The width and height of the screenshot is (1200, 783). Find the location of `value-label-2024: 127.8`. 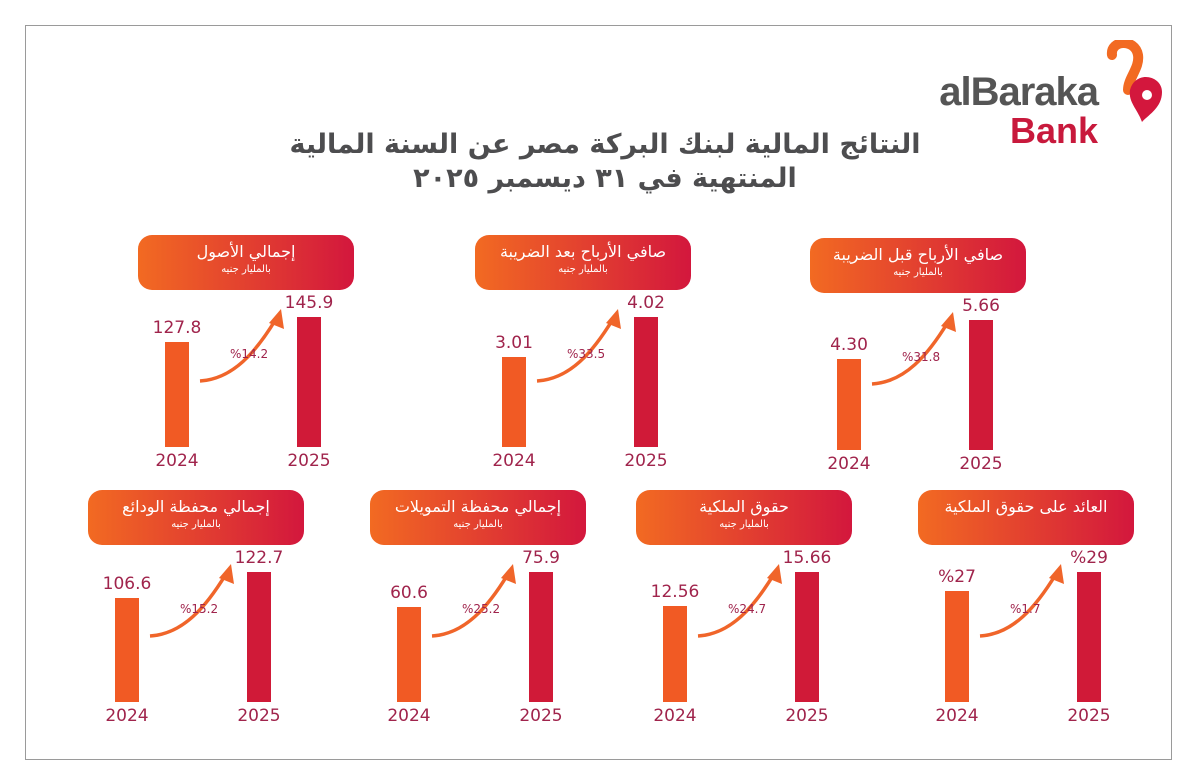

value-label-2024: 127.8 is located at coordinates (177, 328).